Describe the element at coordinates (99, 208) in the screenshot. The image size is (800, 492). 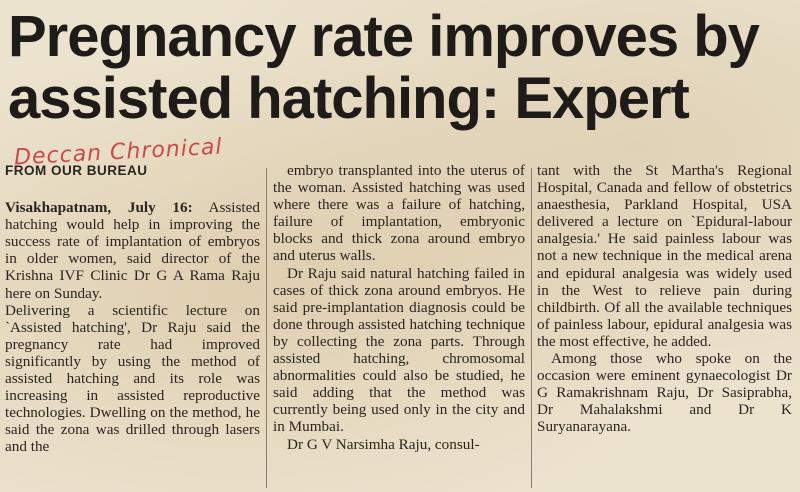
I see `dateline: Visakhapatnam, July 16:` at that location.